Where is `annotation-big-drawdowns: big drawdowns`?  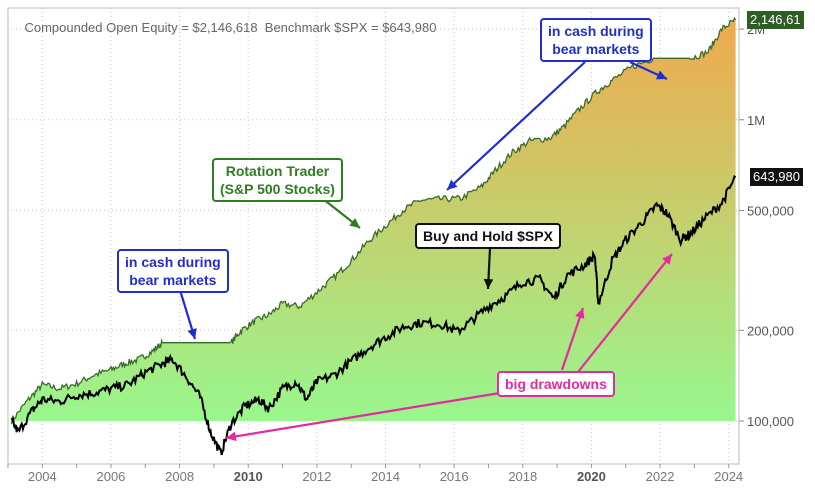 annotation-big-drawdowns: big drawdowns is located at coordinates (556, 384).